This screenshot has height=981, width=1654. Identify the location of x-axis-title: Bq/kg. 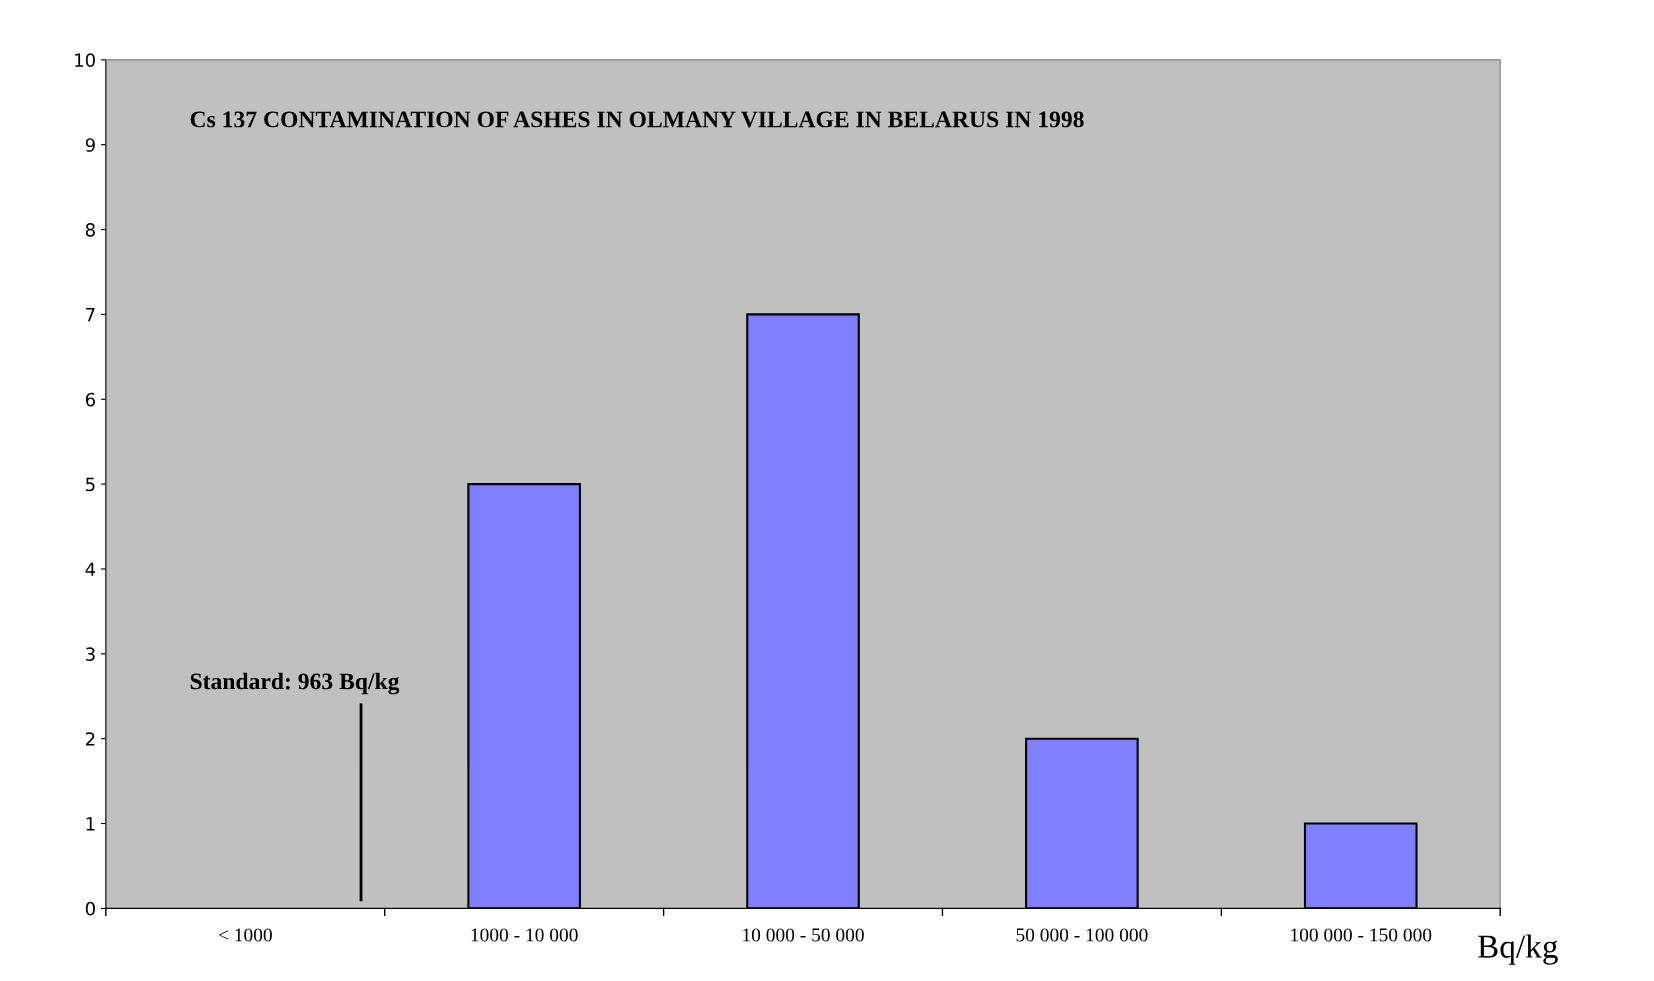
(1517, 949).